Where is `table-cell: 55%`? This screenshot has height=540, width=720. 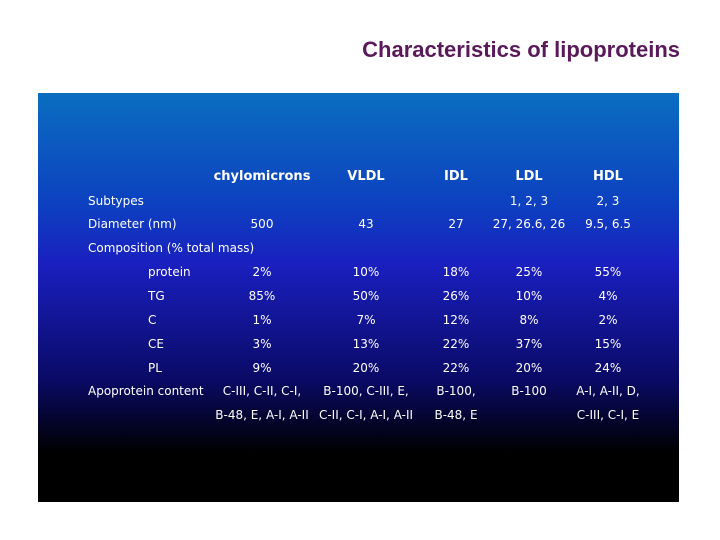 table-cell: 55% is located at coordinates (608, 272).